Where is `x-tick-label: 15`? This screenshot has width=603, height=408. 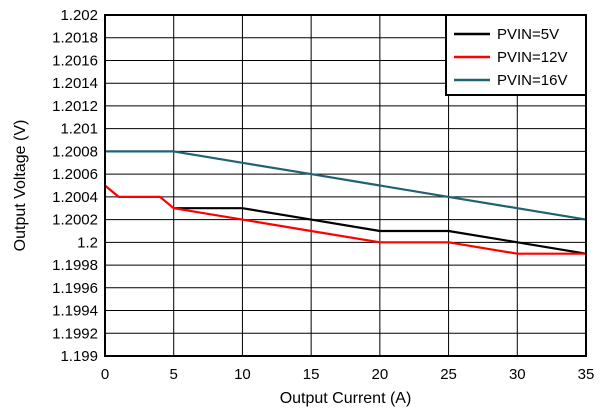
x-tick-label: 15 is located at coordinates (311, 374).